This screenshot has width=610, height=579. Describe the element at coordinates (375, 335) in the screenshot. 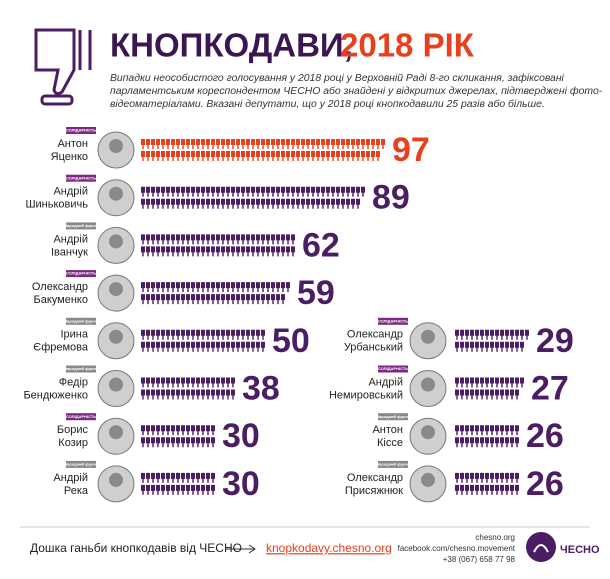

I see `first-name: Олександр` at that location.